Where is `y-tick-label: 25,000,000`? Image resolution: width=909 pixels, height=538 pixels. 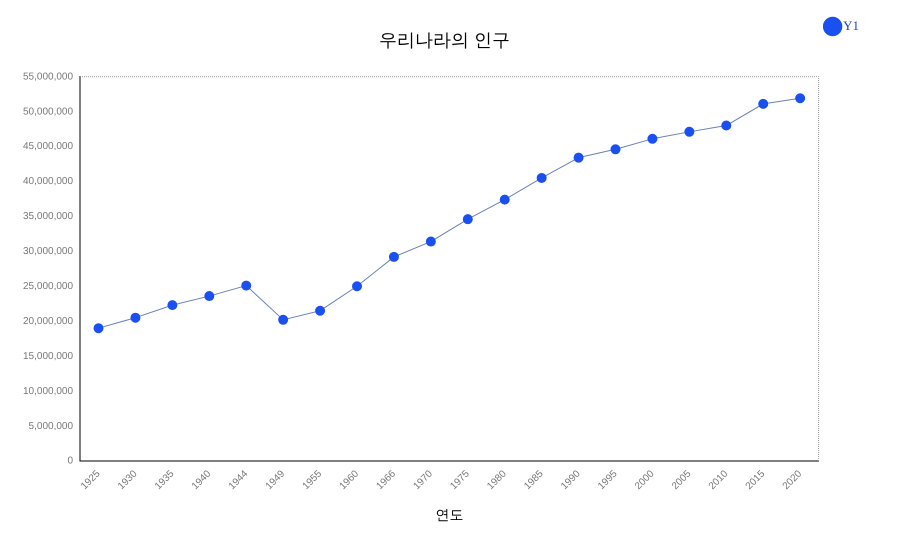 y-tick-label: 25,000,000 is located at coordinates (48, 286).